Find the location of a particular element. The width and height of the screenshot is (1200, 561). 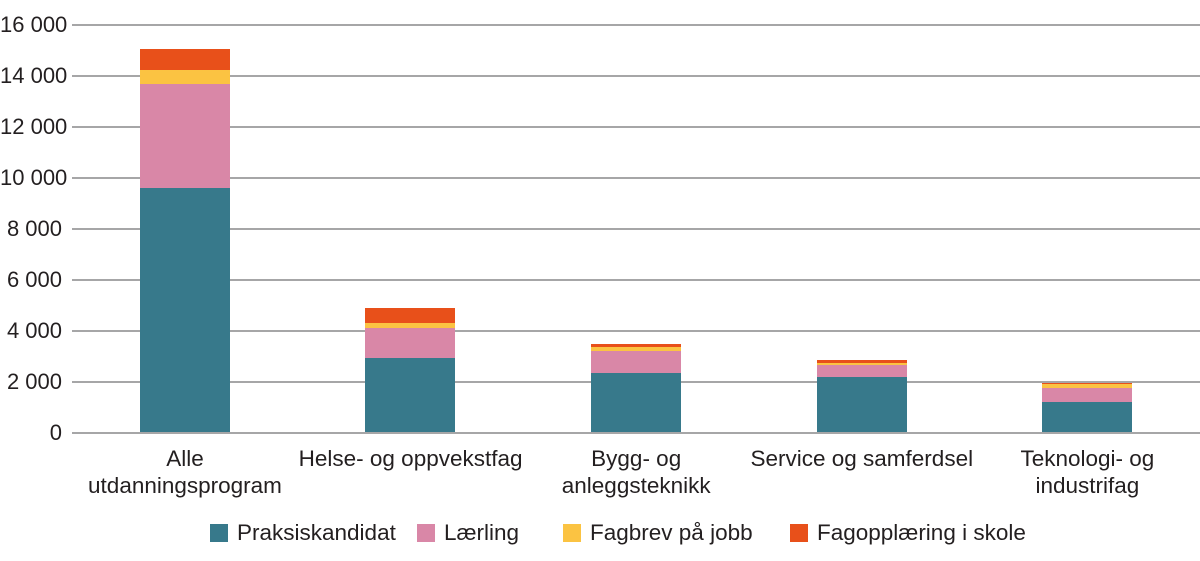

x-axis-category-label-line: utdanningsprogram is located at coordinates (185, 485).